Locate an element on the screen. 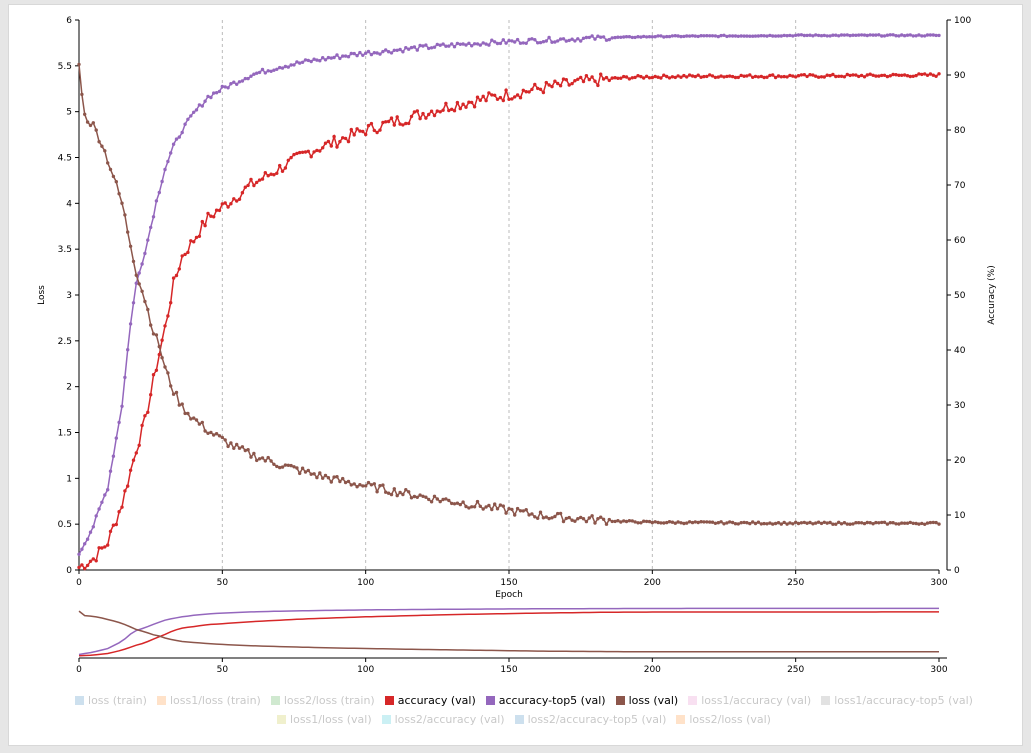 This screenshot has width=1031, height=753. legend-item: loss (train) is located at coordinates (111, 700).